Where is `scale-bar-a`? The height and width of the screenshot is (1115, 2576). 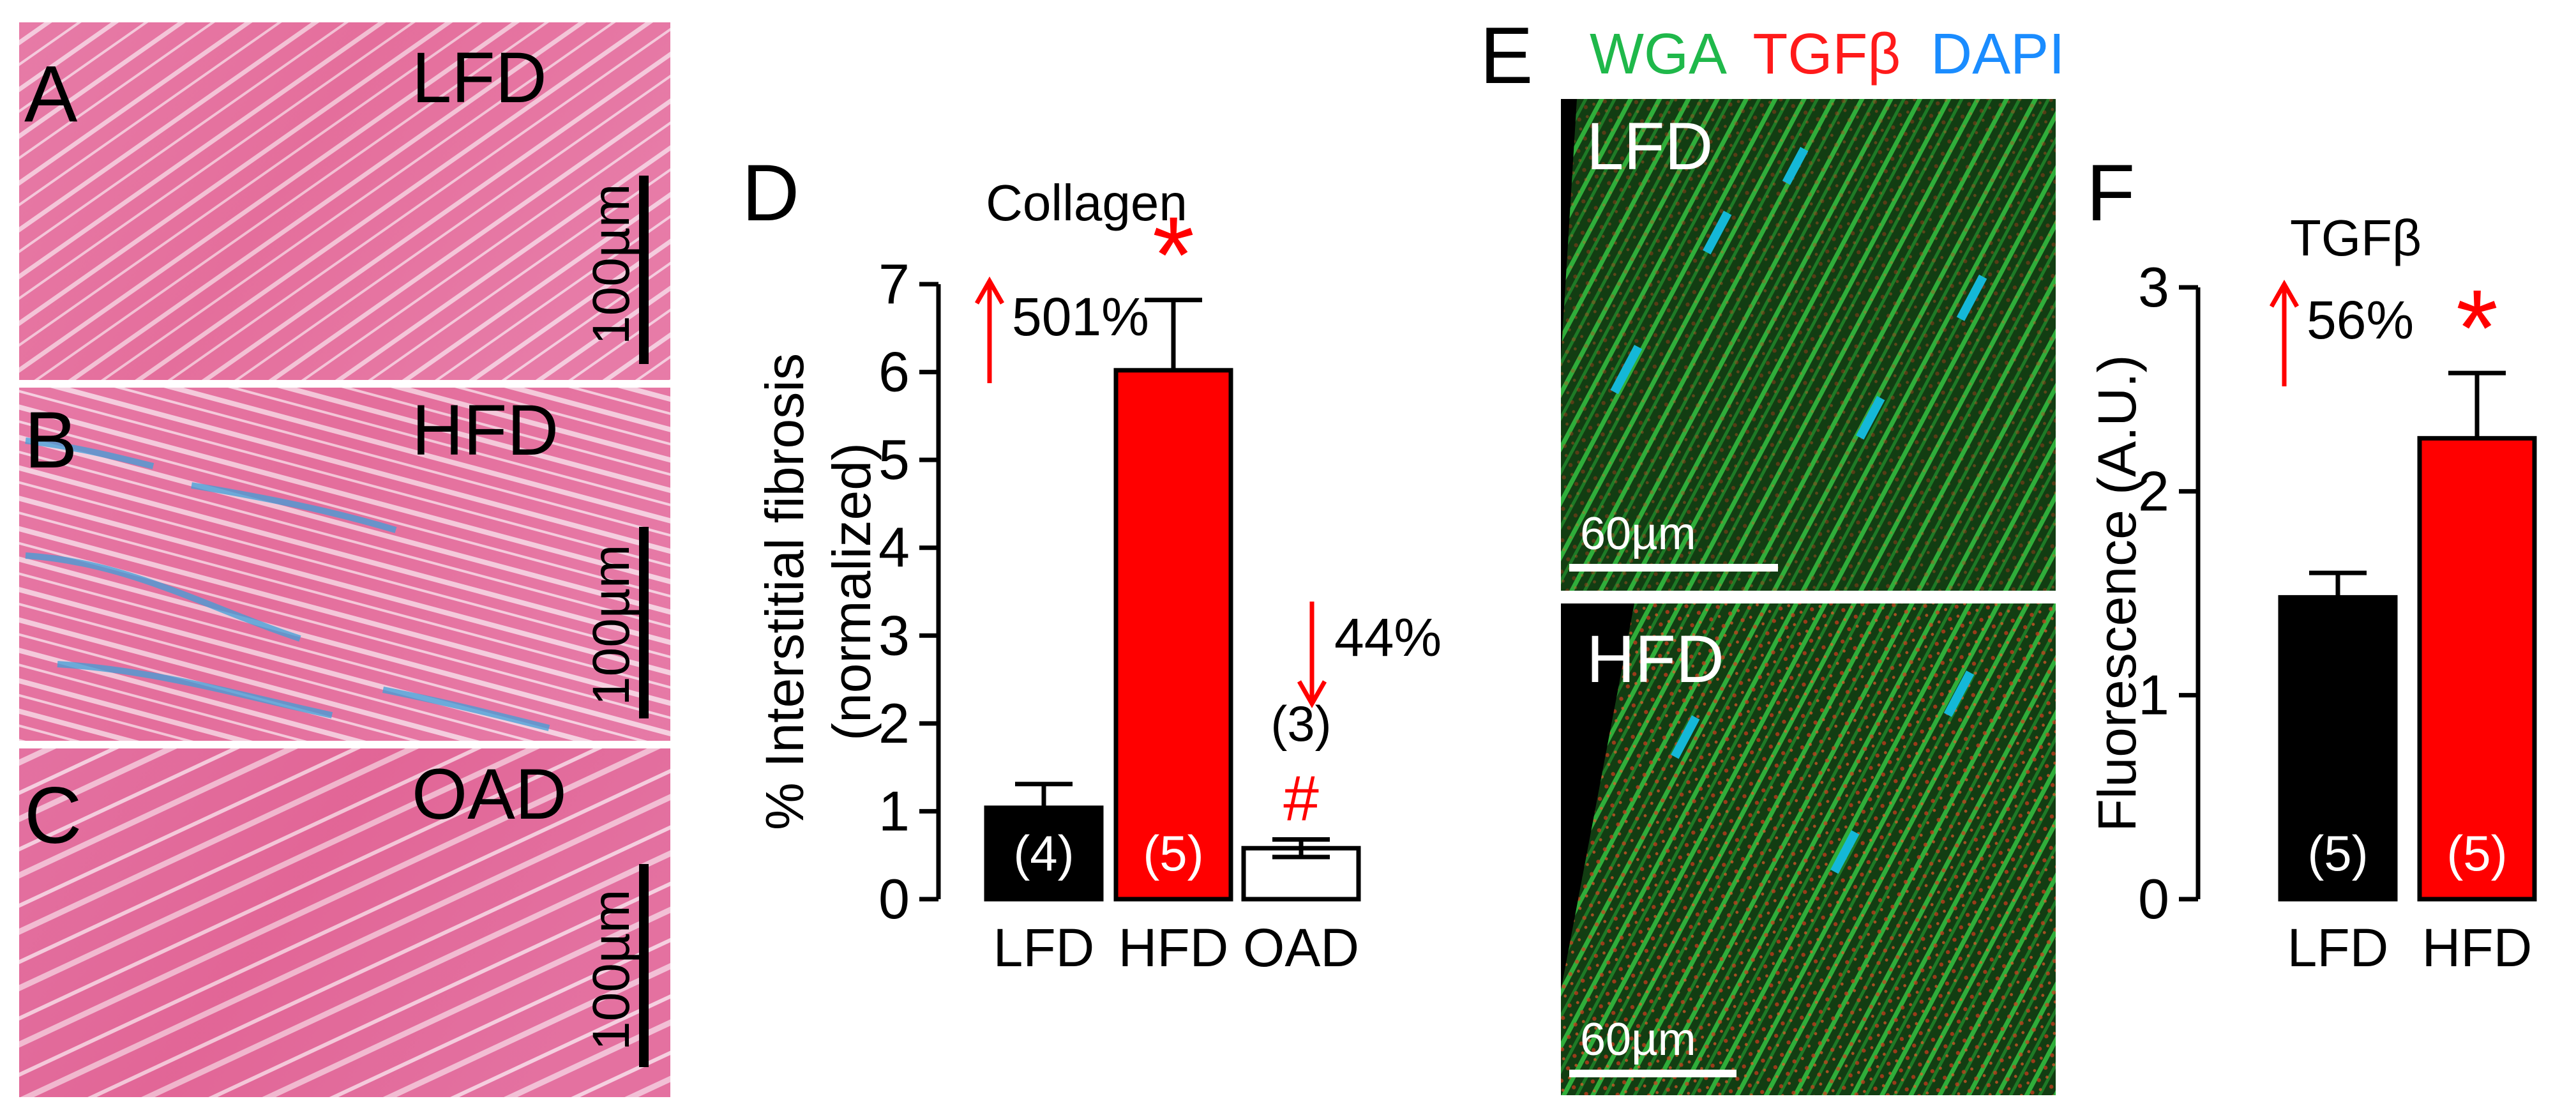
scale-bar-a is located at coordinates (644, 270).